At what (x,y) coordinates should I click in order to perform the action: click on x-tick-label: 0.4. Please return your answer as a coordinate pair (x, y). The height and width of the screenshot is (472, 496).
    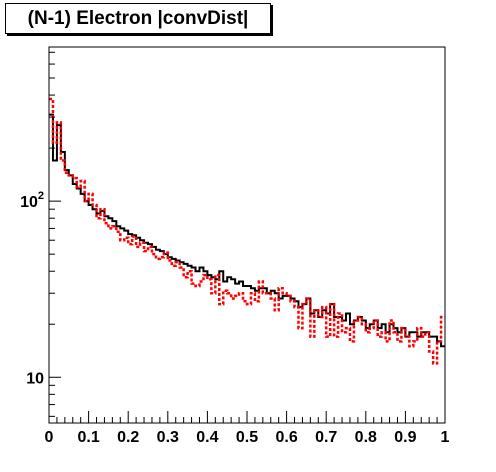
    Looking at the image, I should click on (207, 437).